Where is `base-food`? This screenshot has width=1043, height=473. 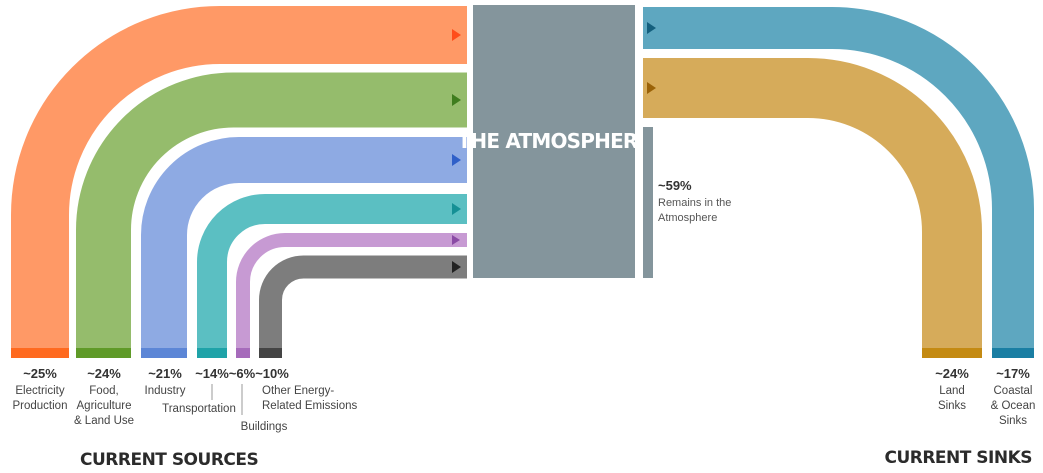 base-food is located at coordinates (103, 353).